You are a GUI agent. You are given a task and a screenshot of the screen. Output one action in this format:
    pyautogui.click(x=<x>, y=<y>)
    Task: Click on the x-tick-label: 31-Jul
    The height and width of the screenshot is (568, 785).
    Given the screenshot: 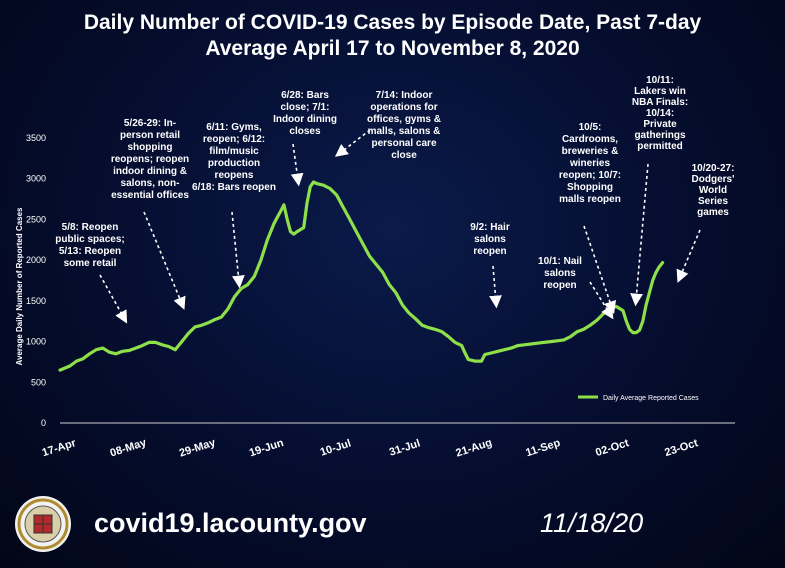 What is the action you would take?
    pyautogui.click(x=405, y=448)
    